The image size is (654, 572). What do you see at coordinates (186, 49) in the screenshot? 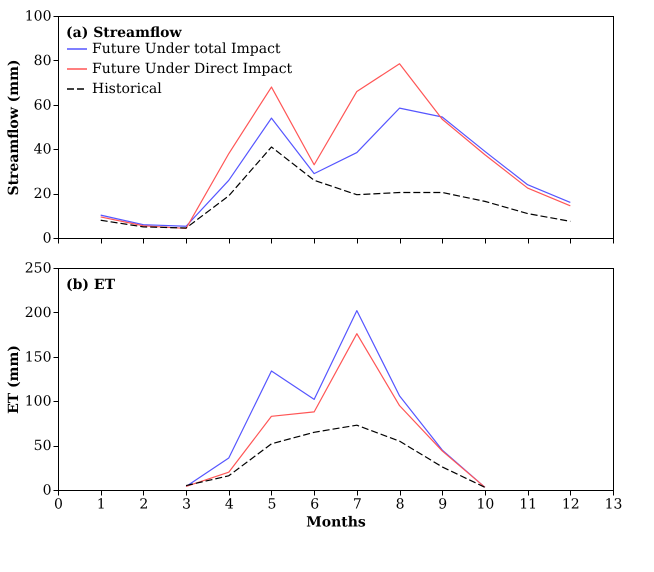
I see `legend-label: Future Under total Impact` at bounding box center [186, 49].